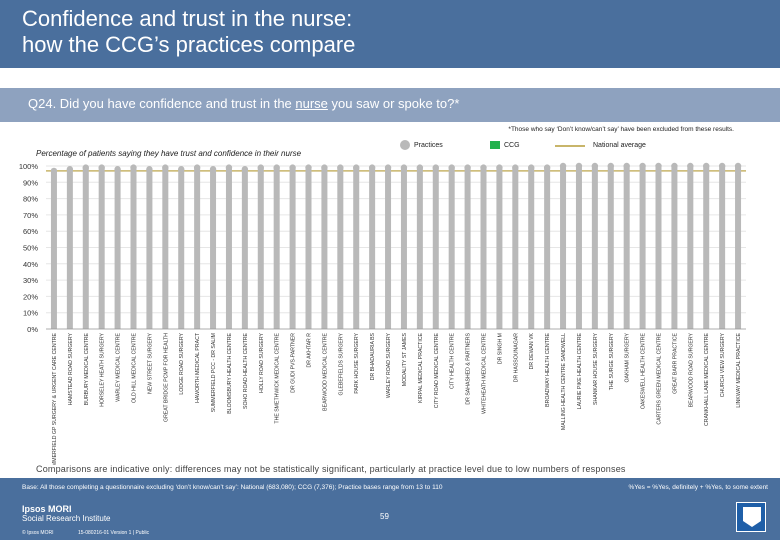  Describe the element at coordinates (580, 370) in the screenshot. I see `x-tick-label: LAURIE PIKE HEALTH CENTRE` at that location.